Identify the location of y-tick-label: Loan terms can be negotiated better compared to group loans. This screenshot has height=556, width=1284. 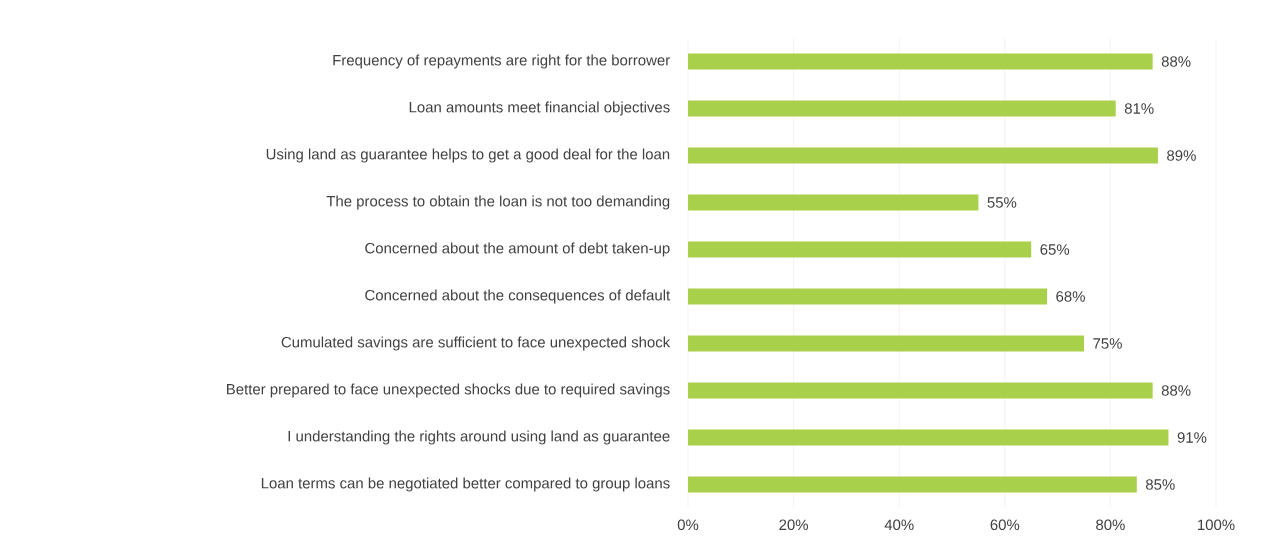
(465, 484).